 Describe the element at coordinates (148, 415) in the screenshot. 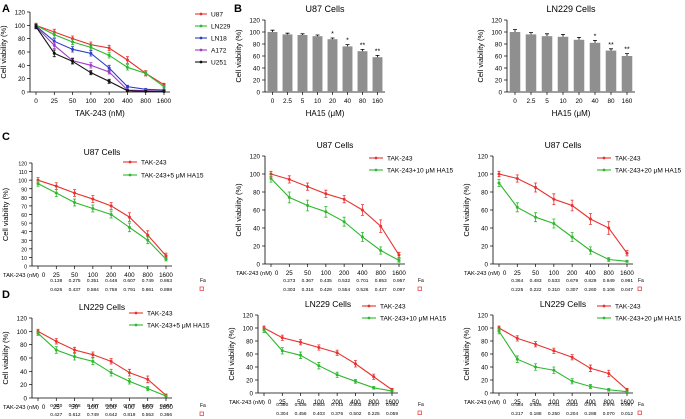

I see `ci-value: 0.553` at that location.